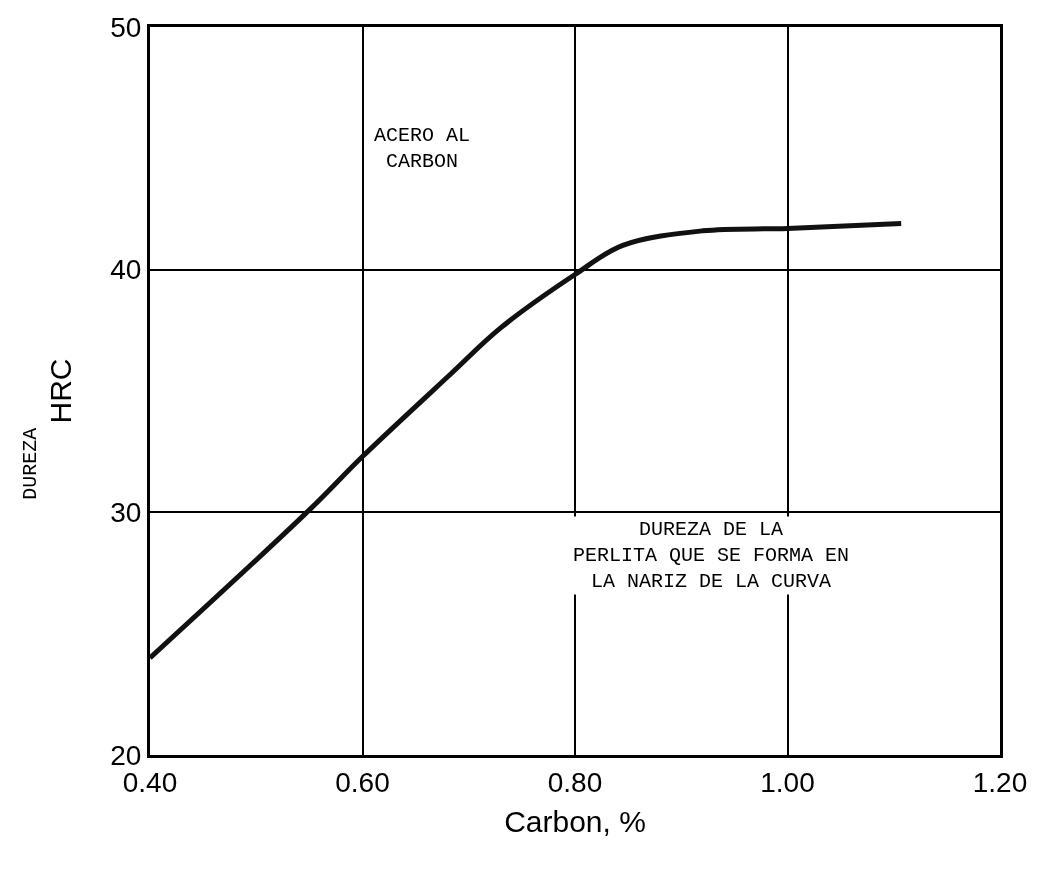  I want to click on x-tick-label: 0.60, so click(362, 782).